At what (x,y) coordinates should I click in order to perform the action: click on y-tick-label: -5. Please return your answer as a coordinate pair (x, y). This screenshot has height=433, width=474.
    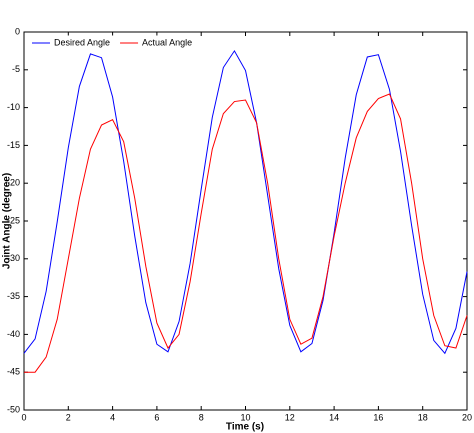
    Looking at the image, I should click on (16, 69).